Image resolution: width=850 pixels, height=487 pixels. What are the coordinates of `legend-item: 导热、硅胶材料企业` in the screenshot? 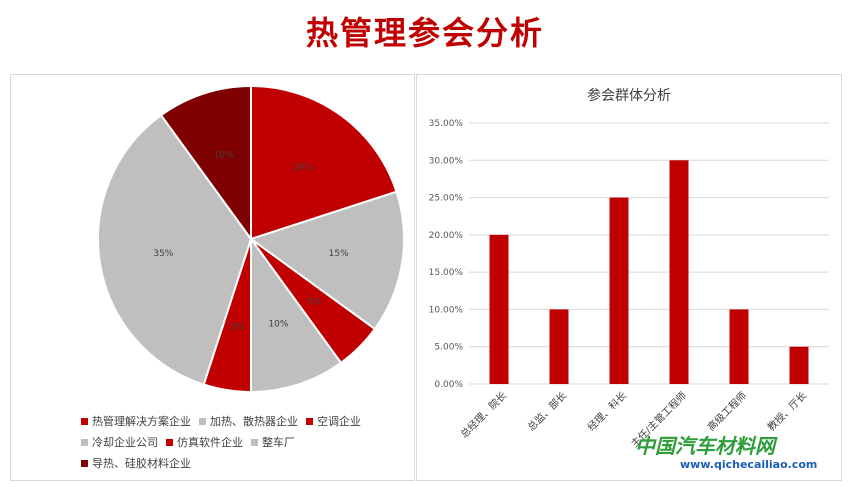 It's located at (136, 463).